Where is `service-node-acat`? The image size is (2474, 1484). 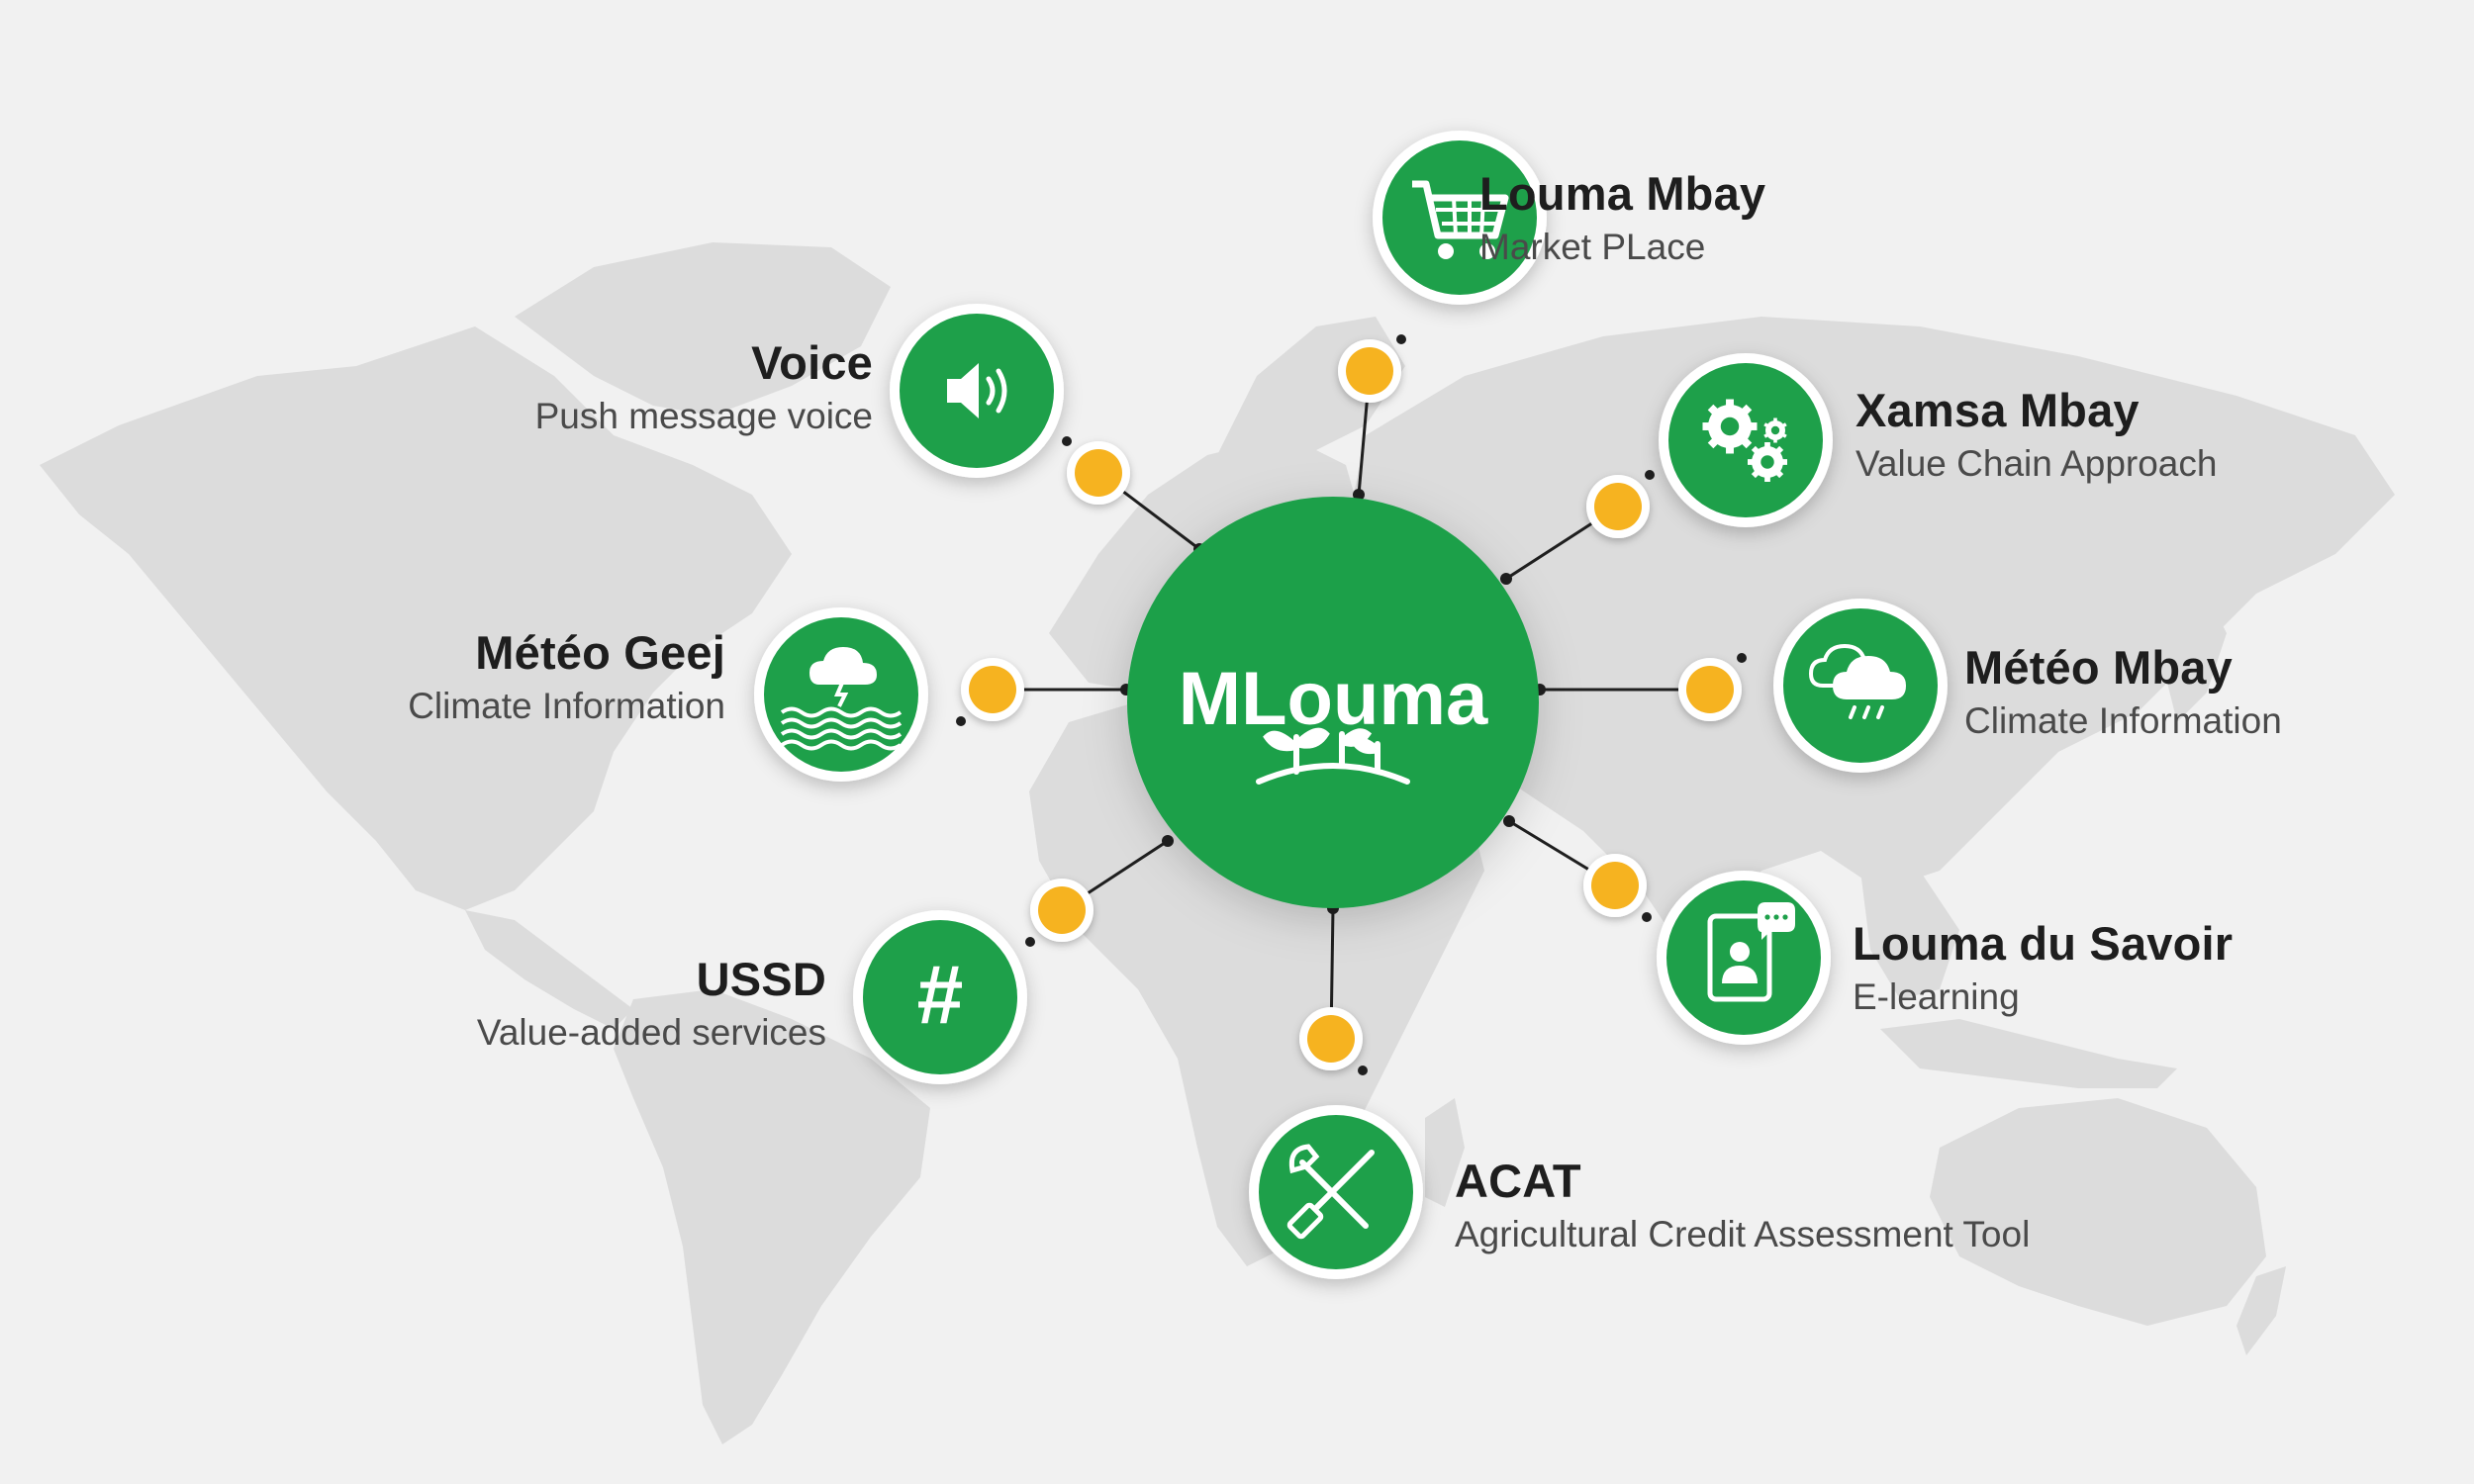 service-node-acat is located at coordinates (1336, 1192).